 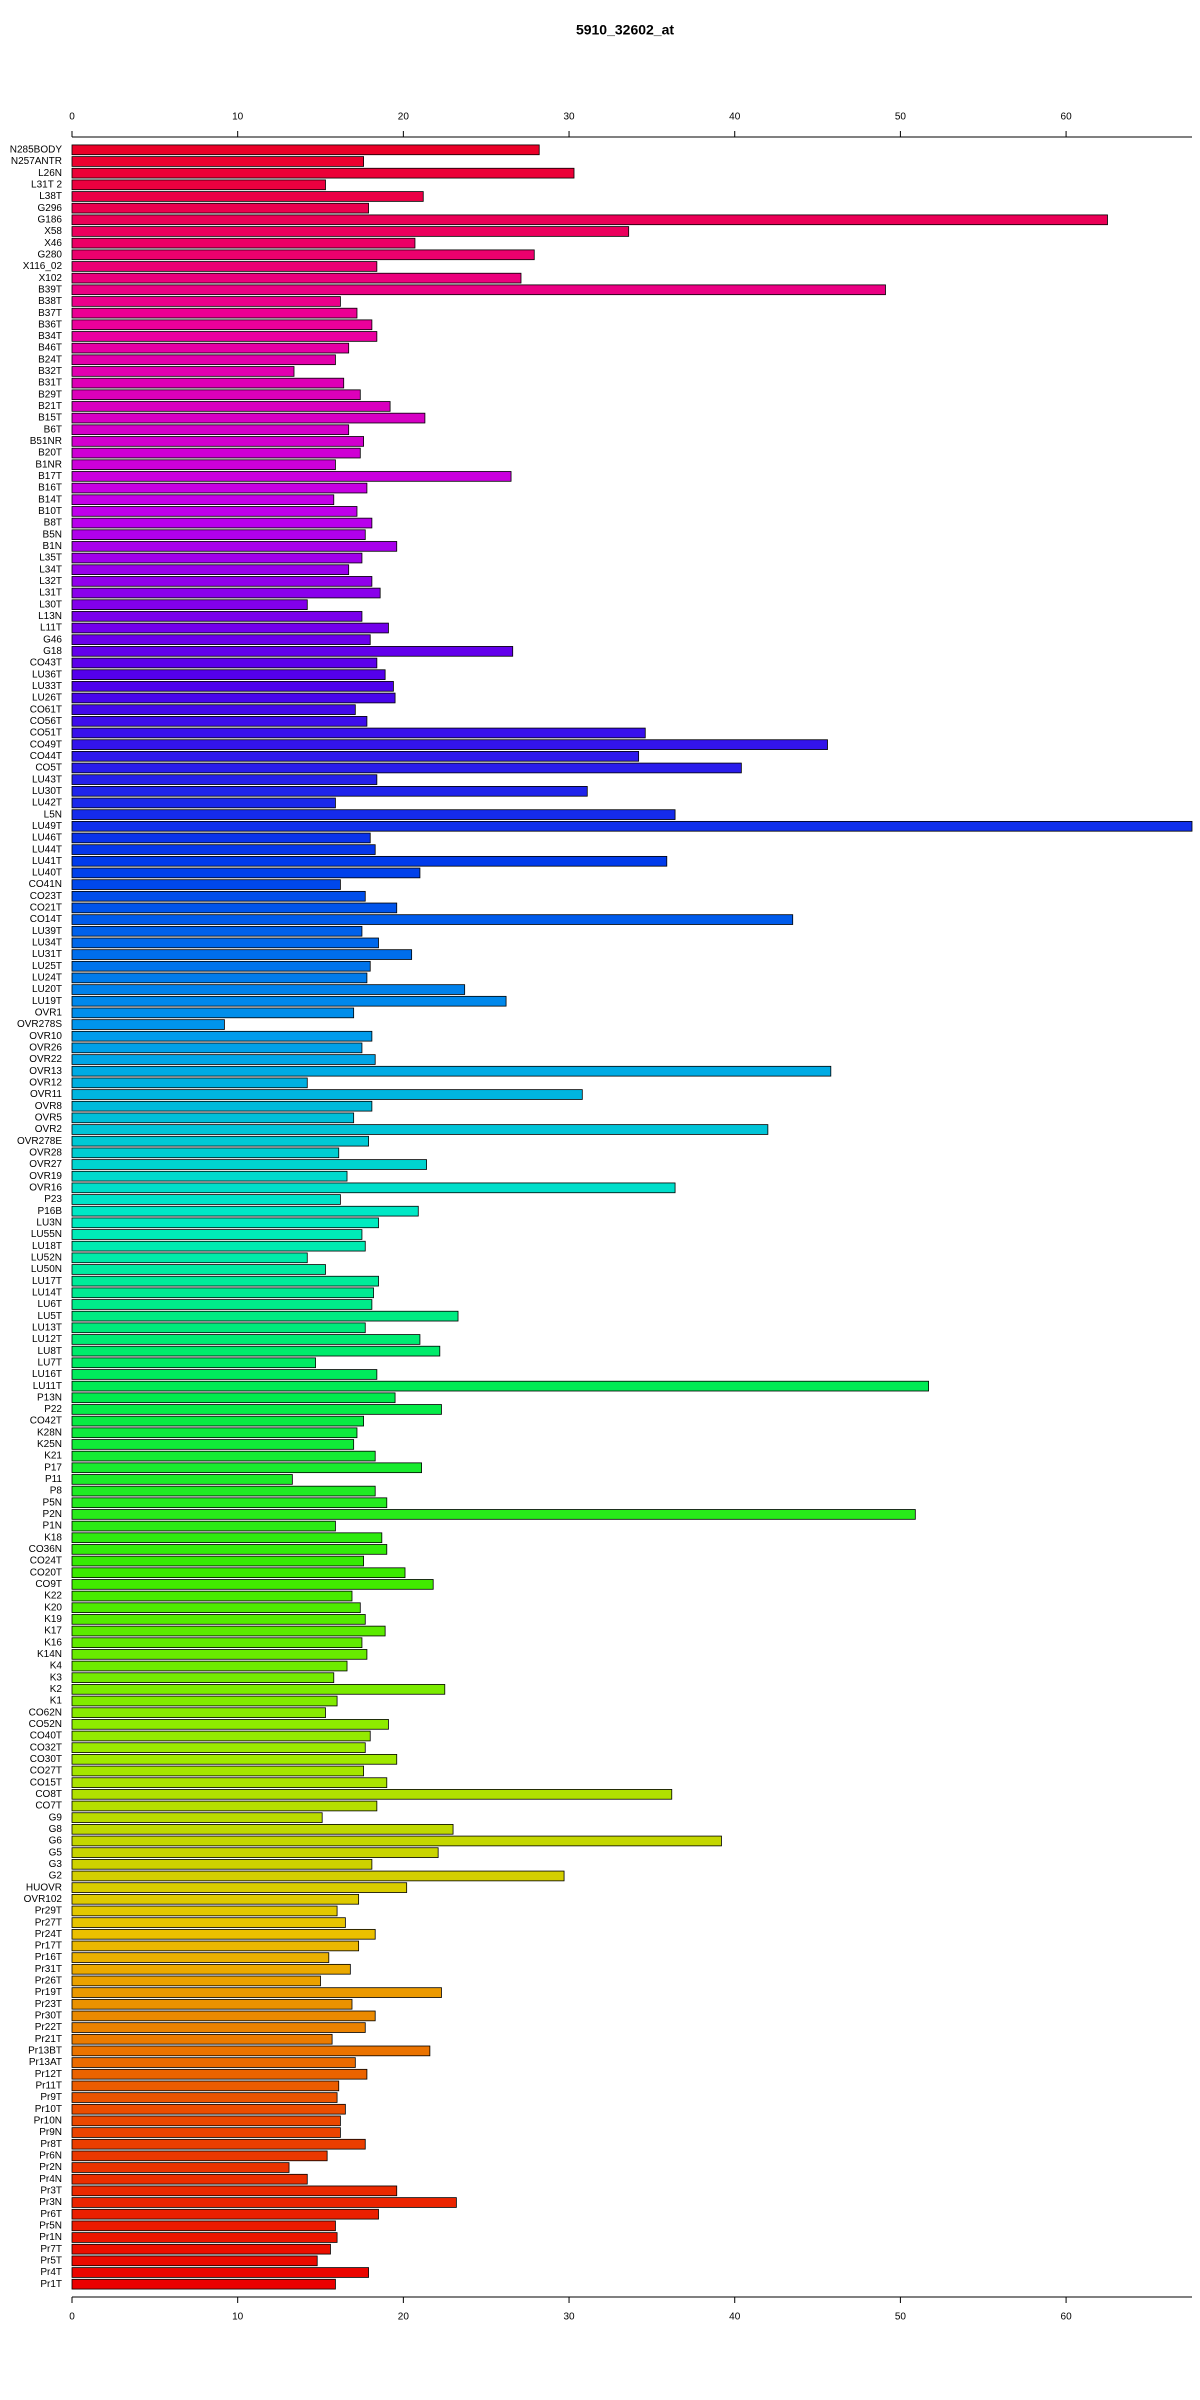 What do you see at coordinates (47, 966) in the screenshot?
I see `y-tick-label: LU25T` at bounding box center [47, 966].